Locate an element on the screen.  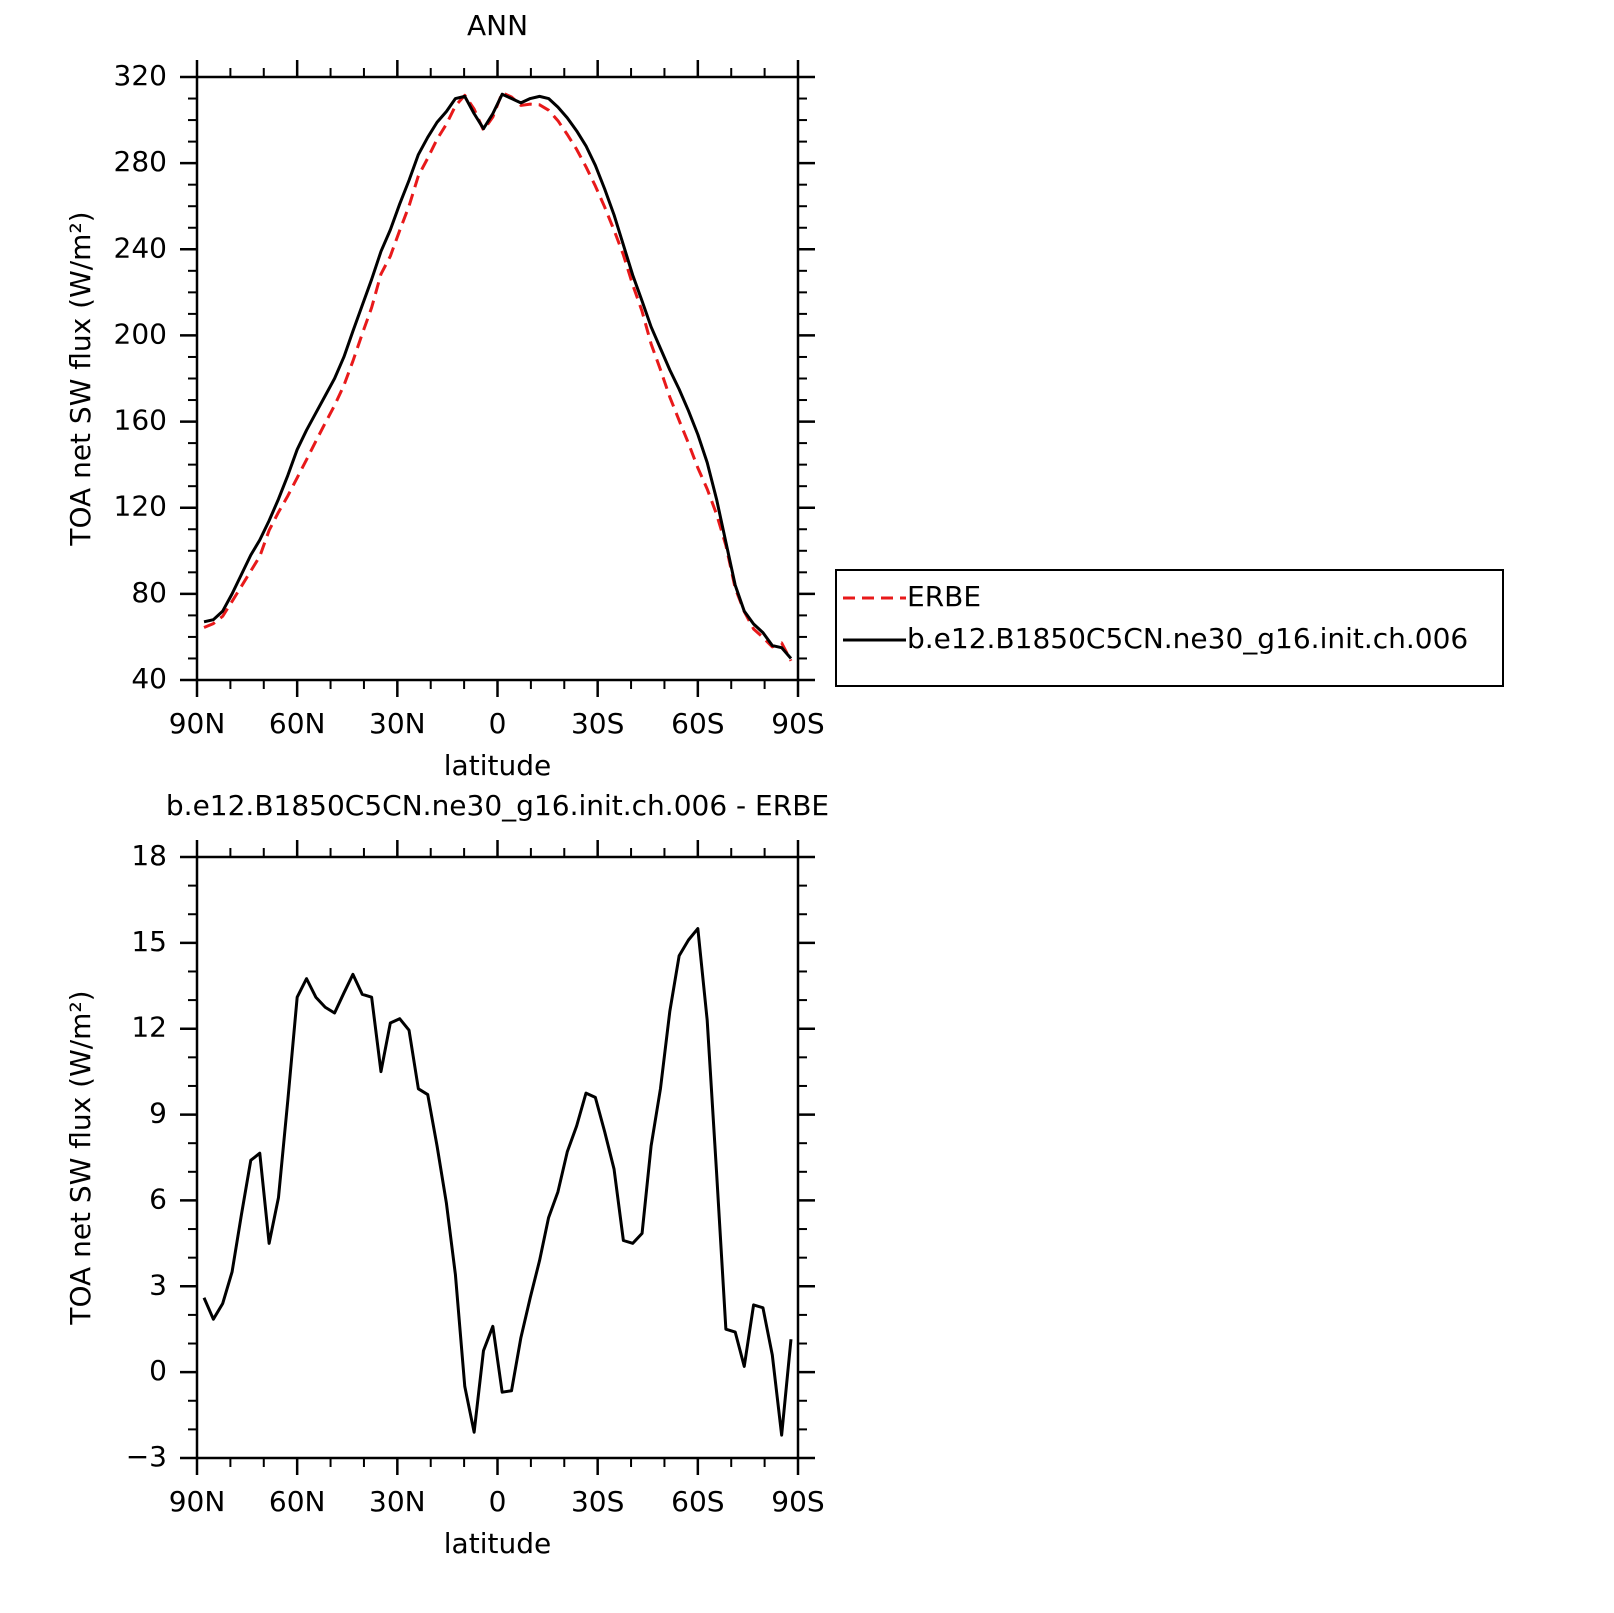
y-tick-label: 320 is located at coordinates (140, 75).